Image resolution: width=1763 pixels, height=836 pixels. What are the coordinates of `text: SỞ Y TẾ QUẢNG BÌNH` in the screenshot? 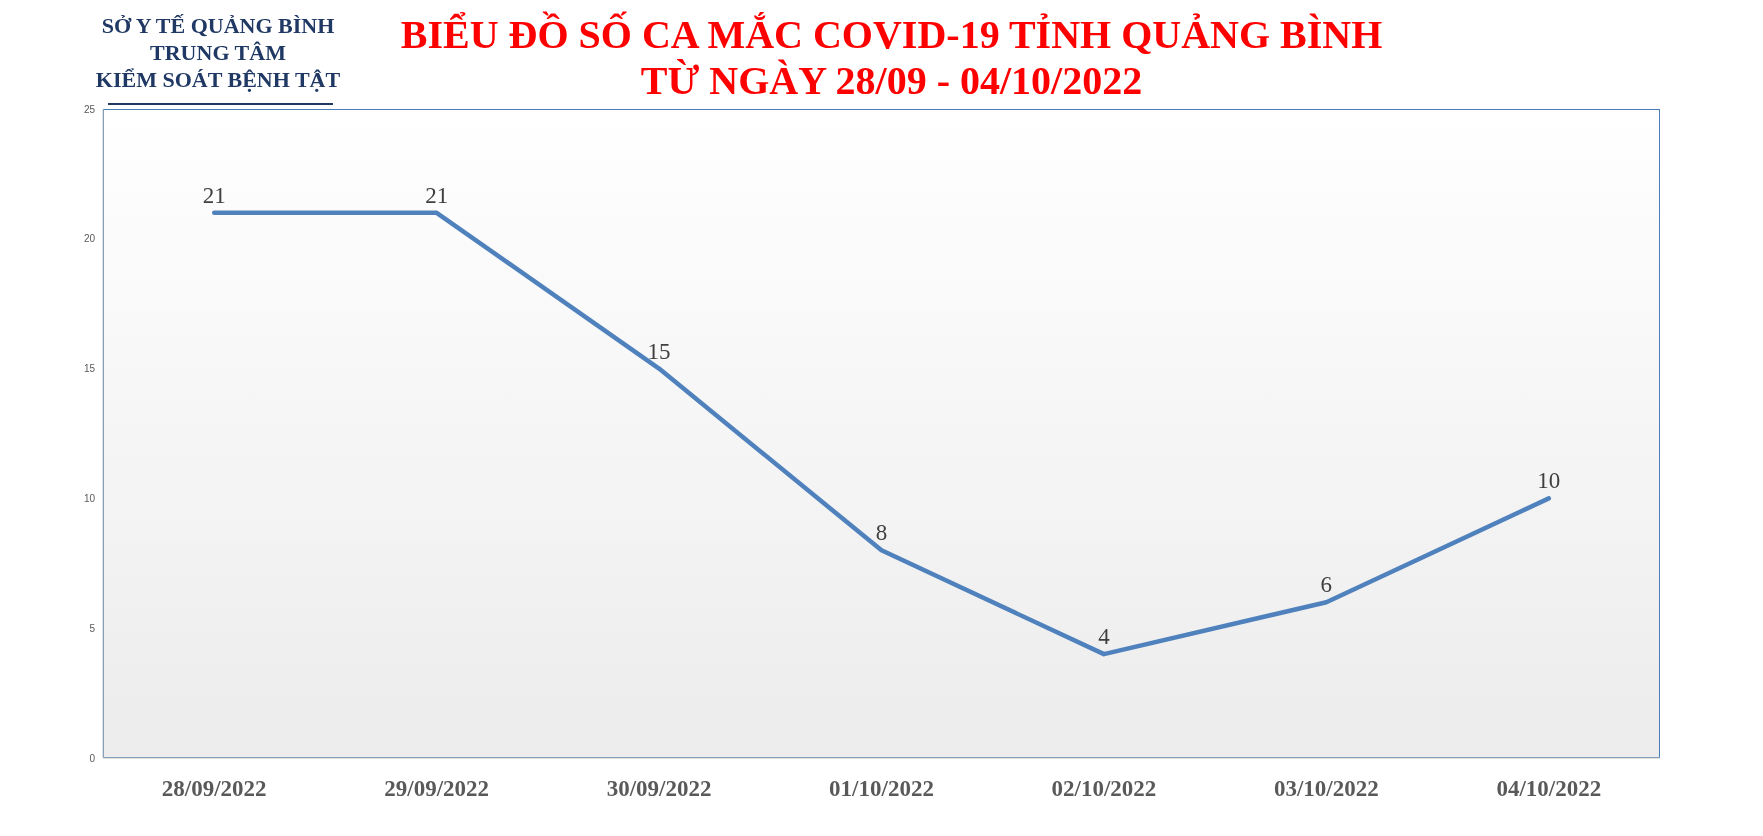 It's located at (218, 25).